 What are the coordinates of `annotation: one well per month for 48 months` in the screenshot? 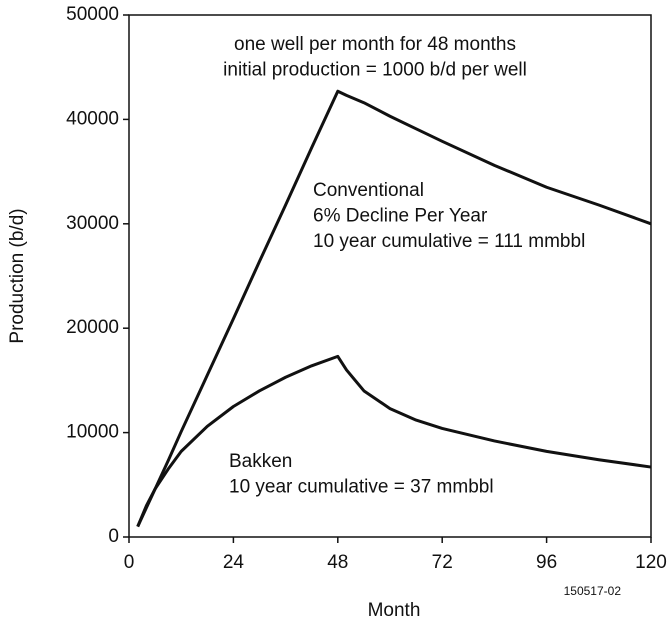 It's located at (375, 44).